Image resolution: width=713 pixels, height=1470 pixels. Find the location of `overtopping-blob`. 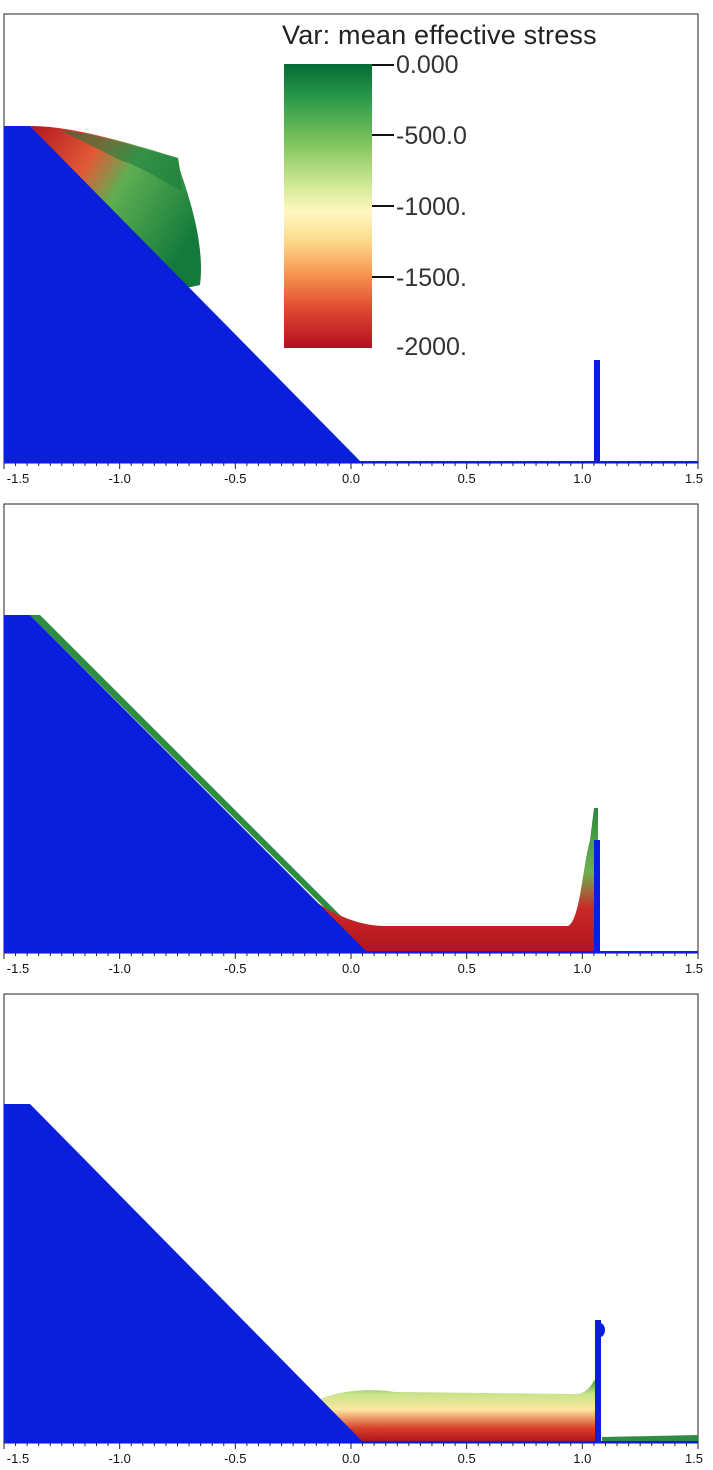

overtopping-blob is located at coordinates (600, 1330).